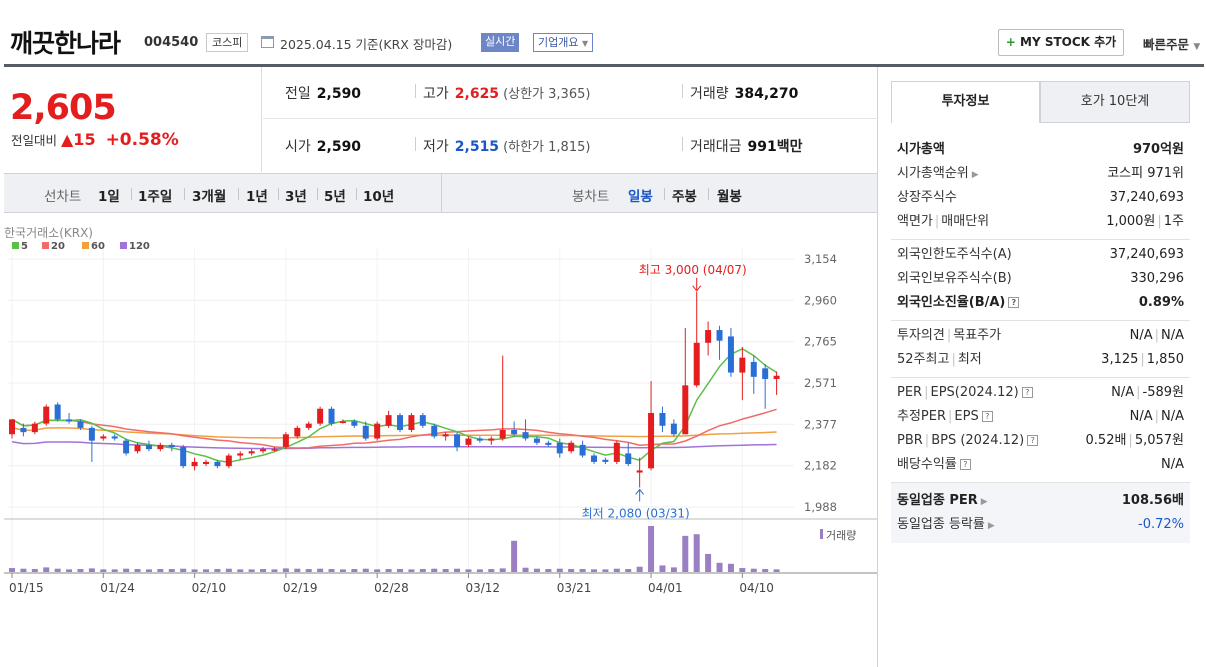 This screenshot has width=1206, height=667. What do you see at coordinates (155, 197) in the screenshot?
I see `period-1w: 1주일` at bounding box center [155, 197].